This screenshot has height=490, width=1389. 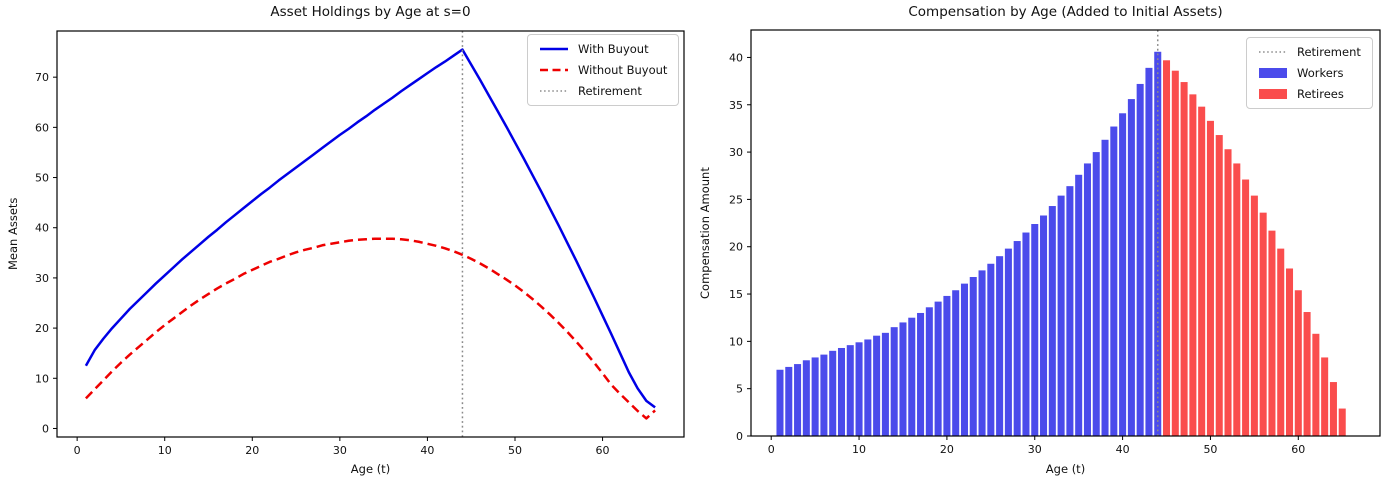 I want to click on legend-label: With Buyout, so click(x=613, y=49).